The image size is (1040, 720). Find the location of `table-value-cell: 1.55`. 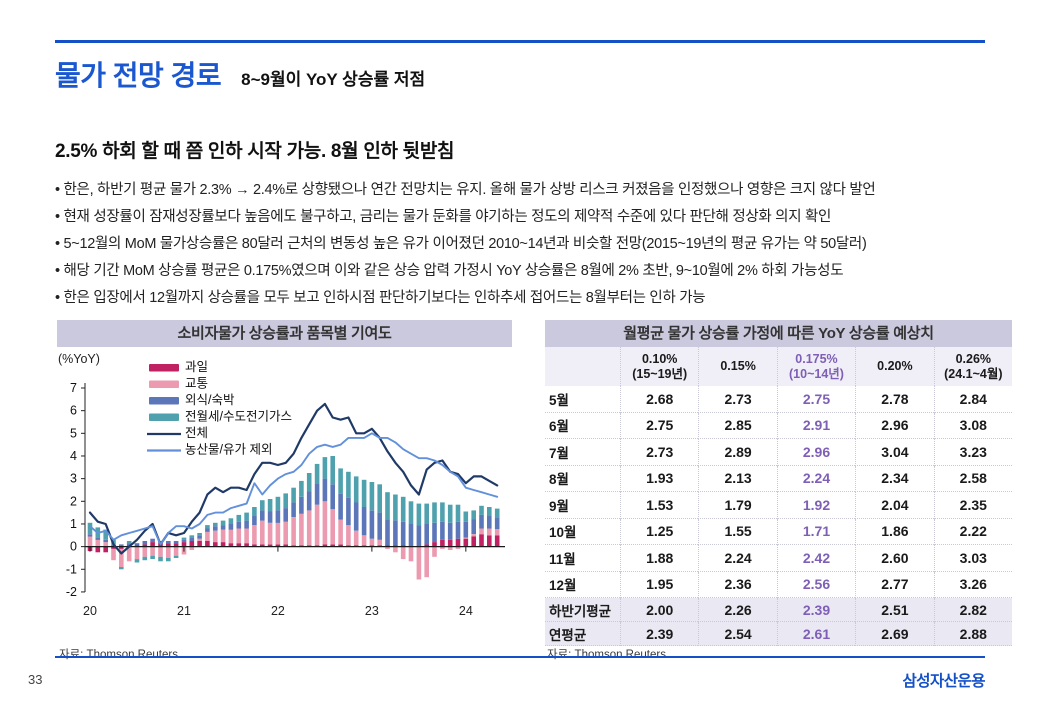

table-value-cell: 1.55 is located at coordinates (737, 531).